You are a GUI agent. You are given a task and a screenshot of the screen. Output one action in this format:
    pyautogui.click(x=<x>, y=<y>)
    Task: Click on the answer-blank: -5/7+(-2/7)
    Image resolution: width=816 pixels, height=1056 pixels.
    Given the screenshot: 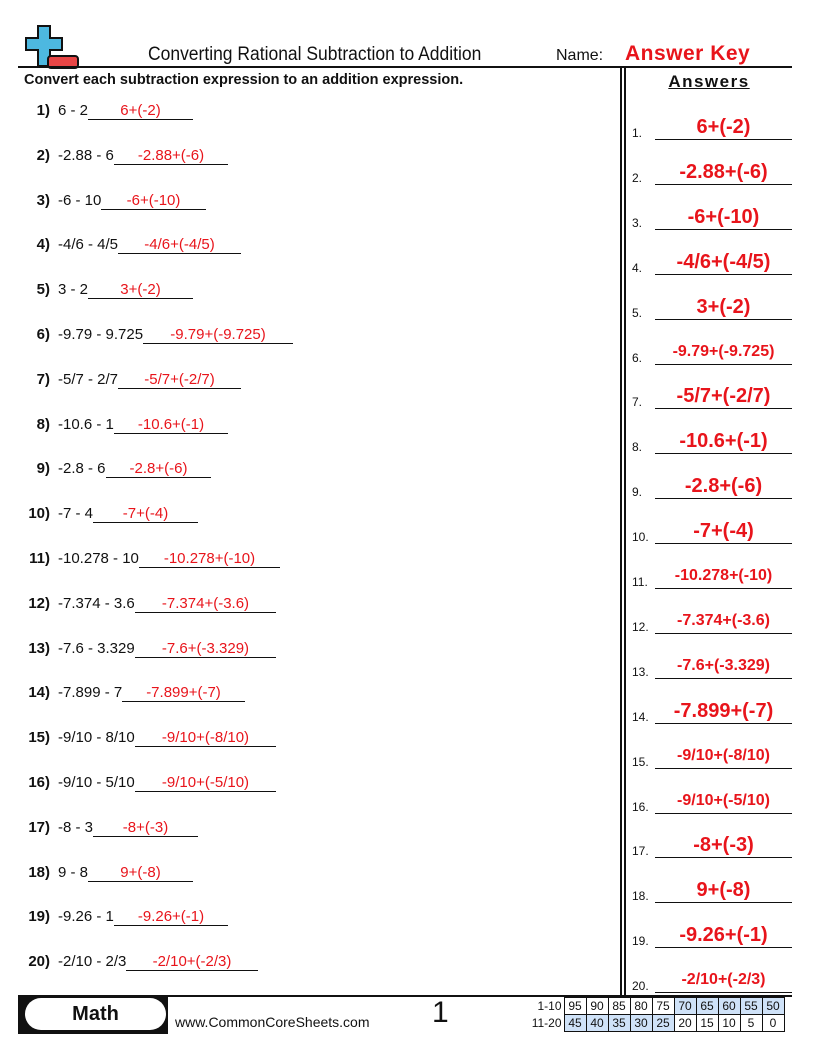 What is the action you would take?
    pyautogui.click(x=179, y=380)
    